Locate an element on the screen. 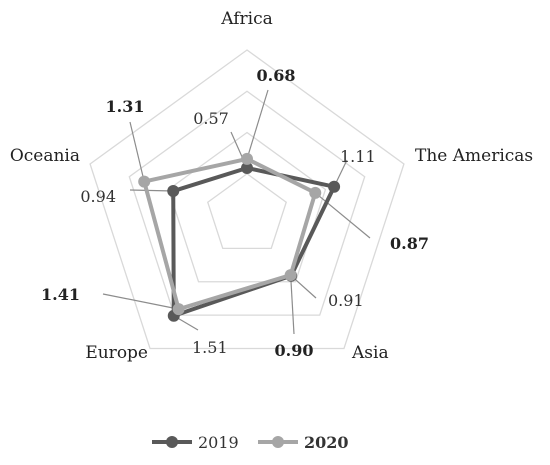 The height and width of the screenshot is (465, 550). data-label-2019-oceania: 0.94 is located at coordinates (98, 196).